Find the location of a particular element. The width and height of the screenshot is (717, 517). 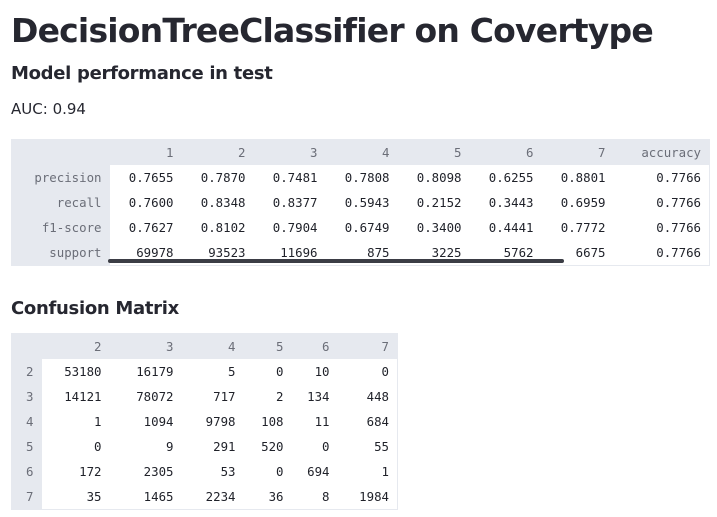

auc-label: AUC: is located at coordinates (29, 109).